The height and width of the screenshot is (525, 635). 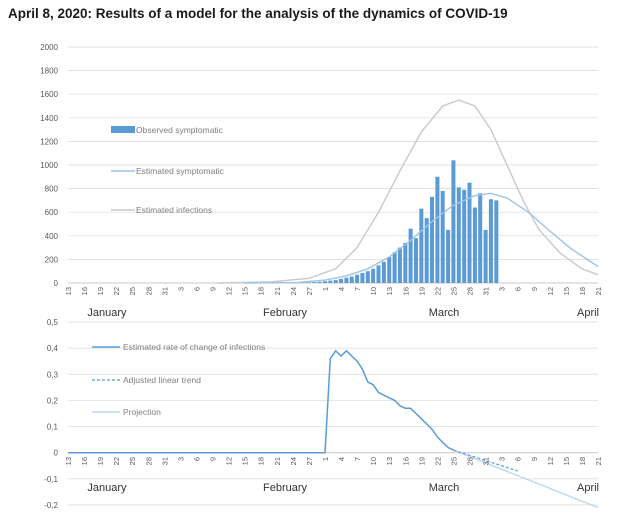 I want to click on top-month-label: February, so click(x=285, y=313).